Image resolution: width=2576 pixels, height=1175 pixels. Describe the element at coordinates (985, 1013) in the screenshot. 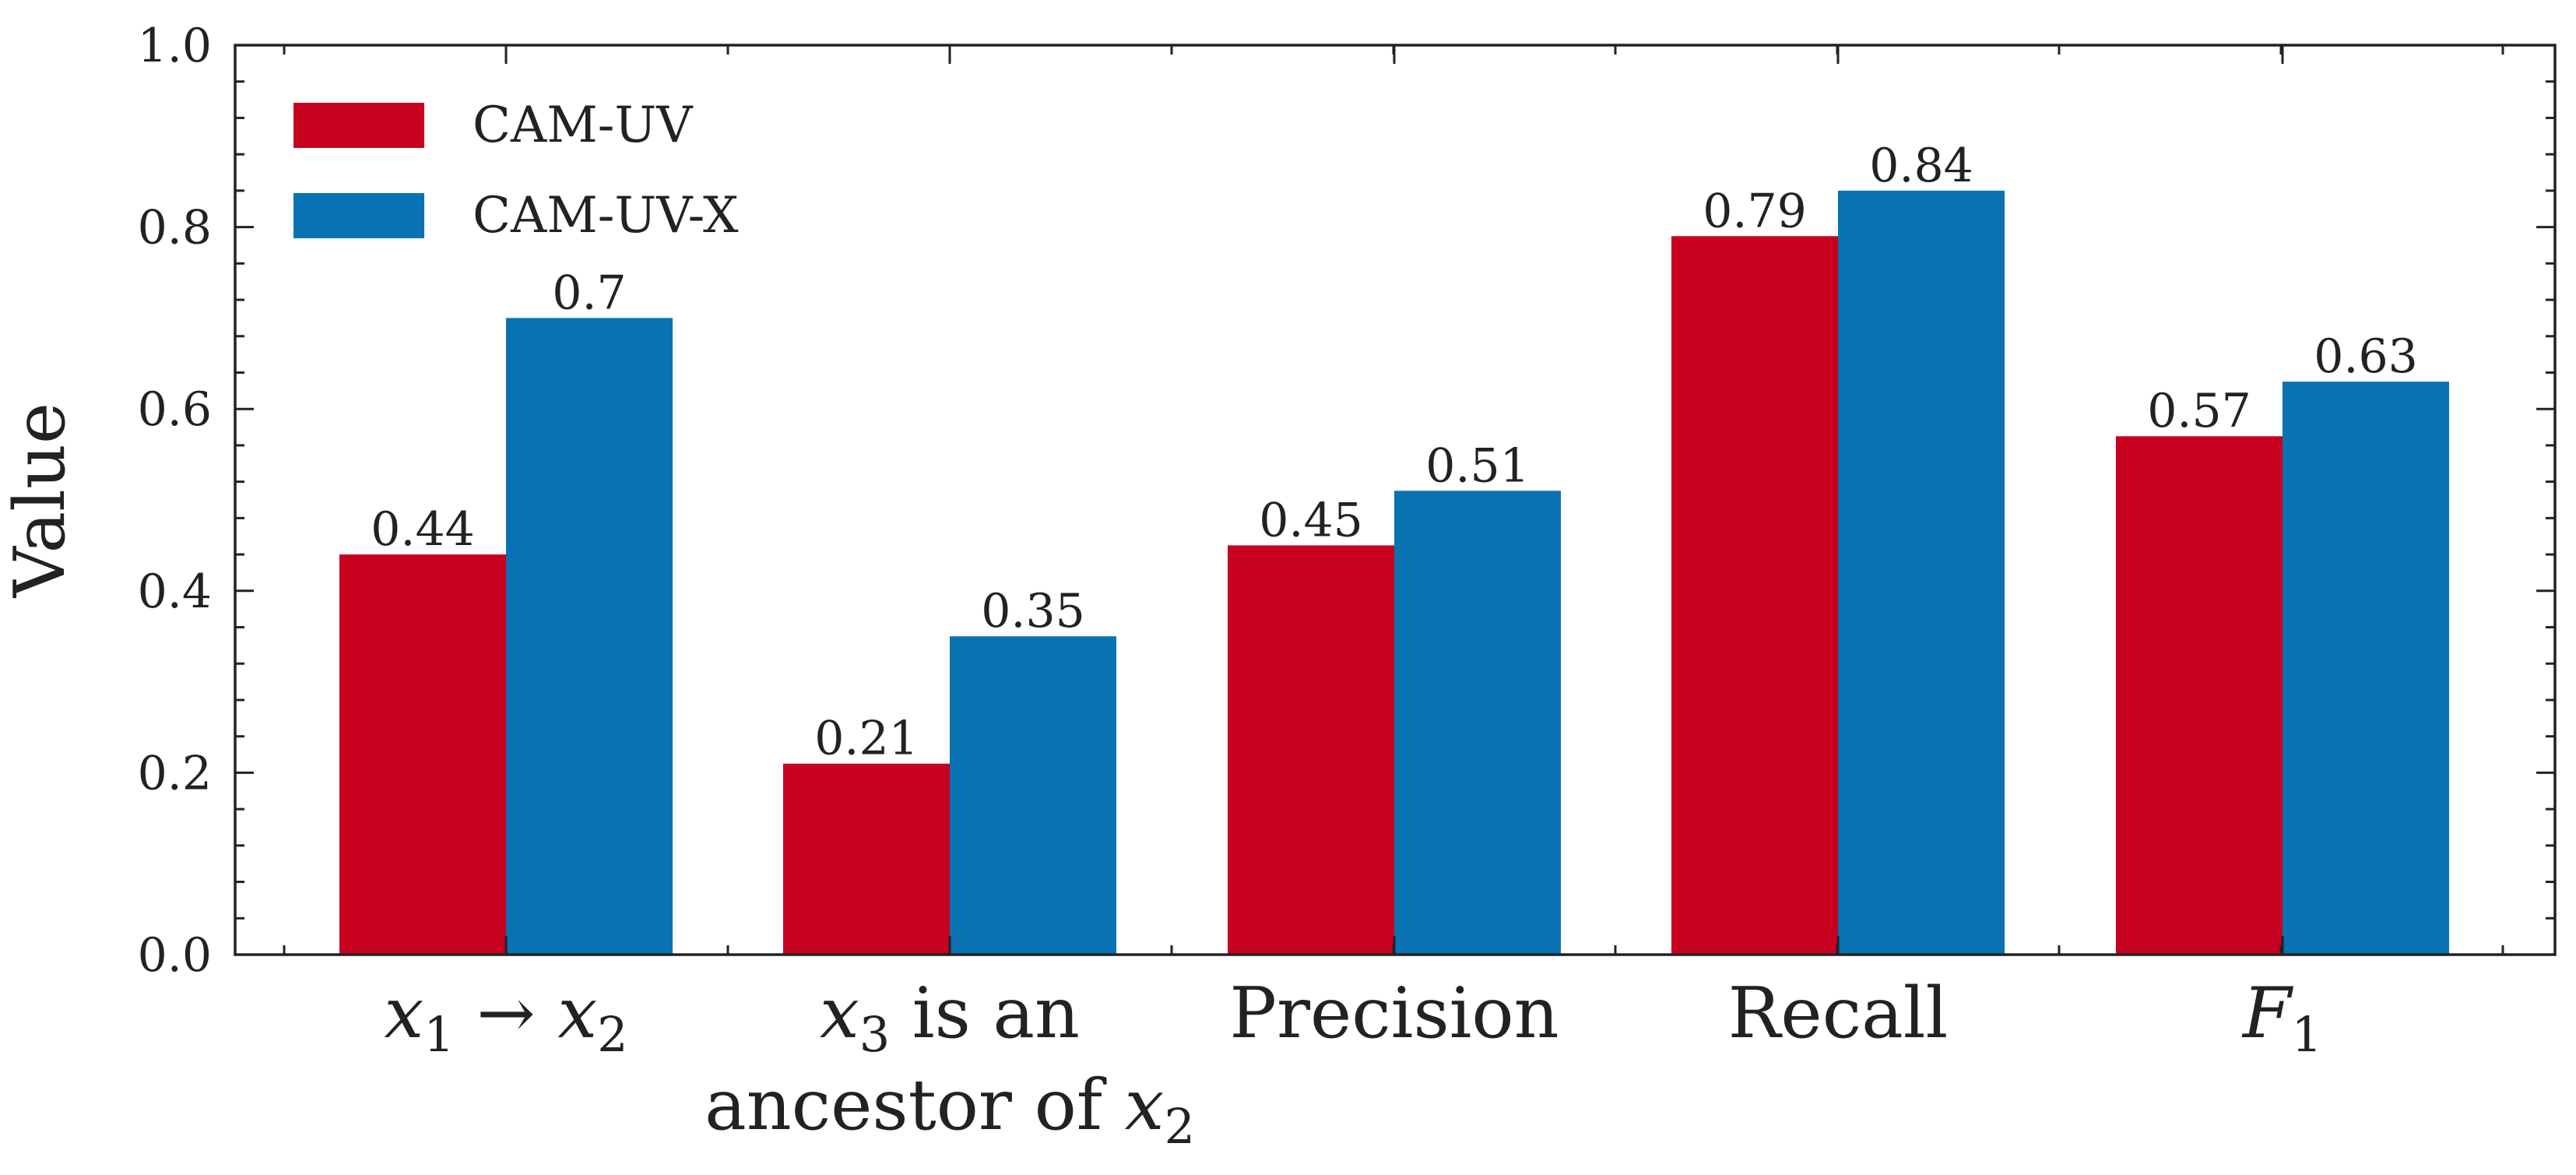

I see `category-text: is an` at that location.